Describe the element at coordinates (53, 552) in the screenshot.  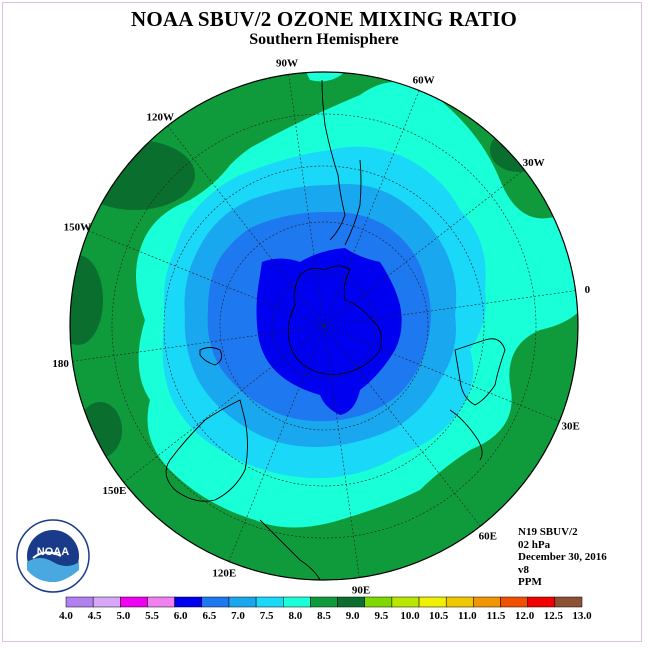
I see `logo-text: NOAA` at that location.